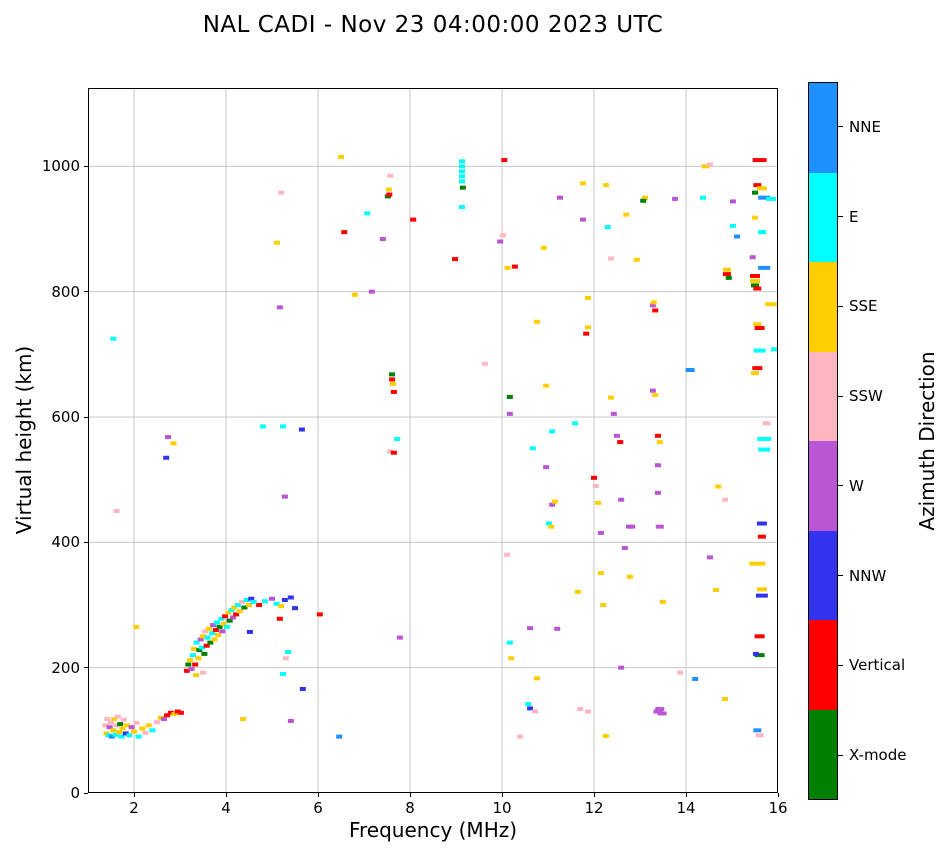 The height and width of the screenshot is (856, 951). Describe the element at coordinates (854, 216) in the screenshot. I see `colorbar-tick-label: E` at that location.